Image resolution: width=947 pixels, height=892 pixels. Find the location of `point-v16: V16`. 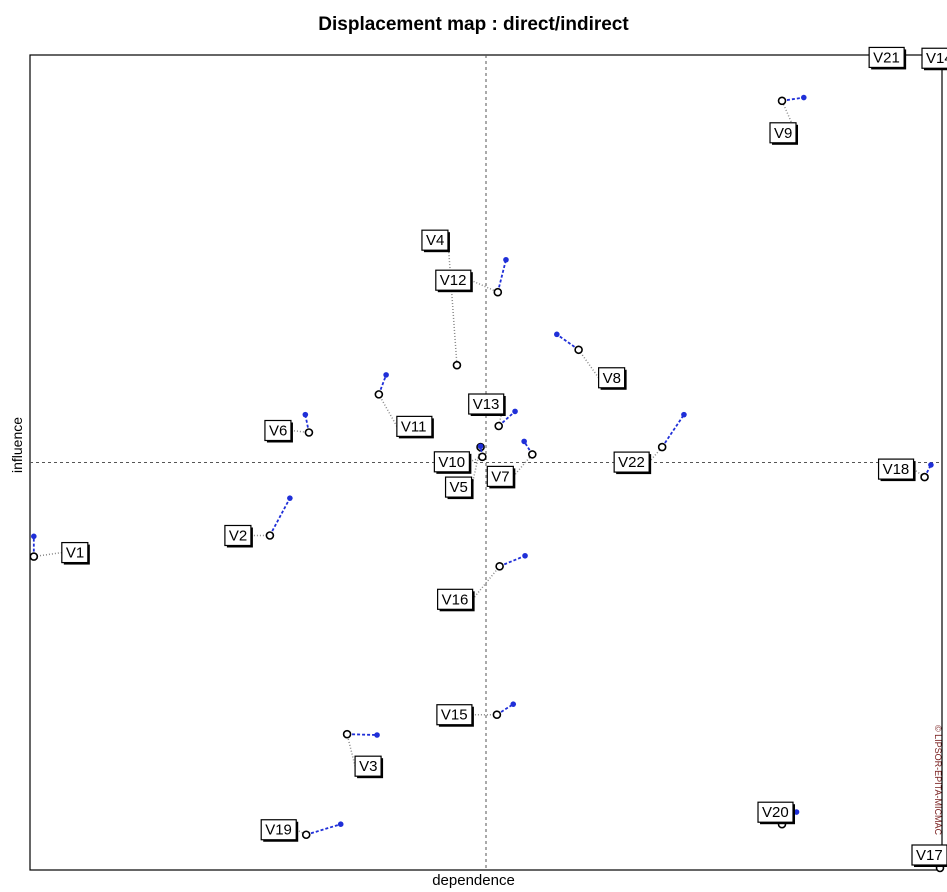

point-v16: V16 is located at coordinates (482, 582).